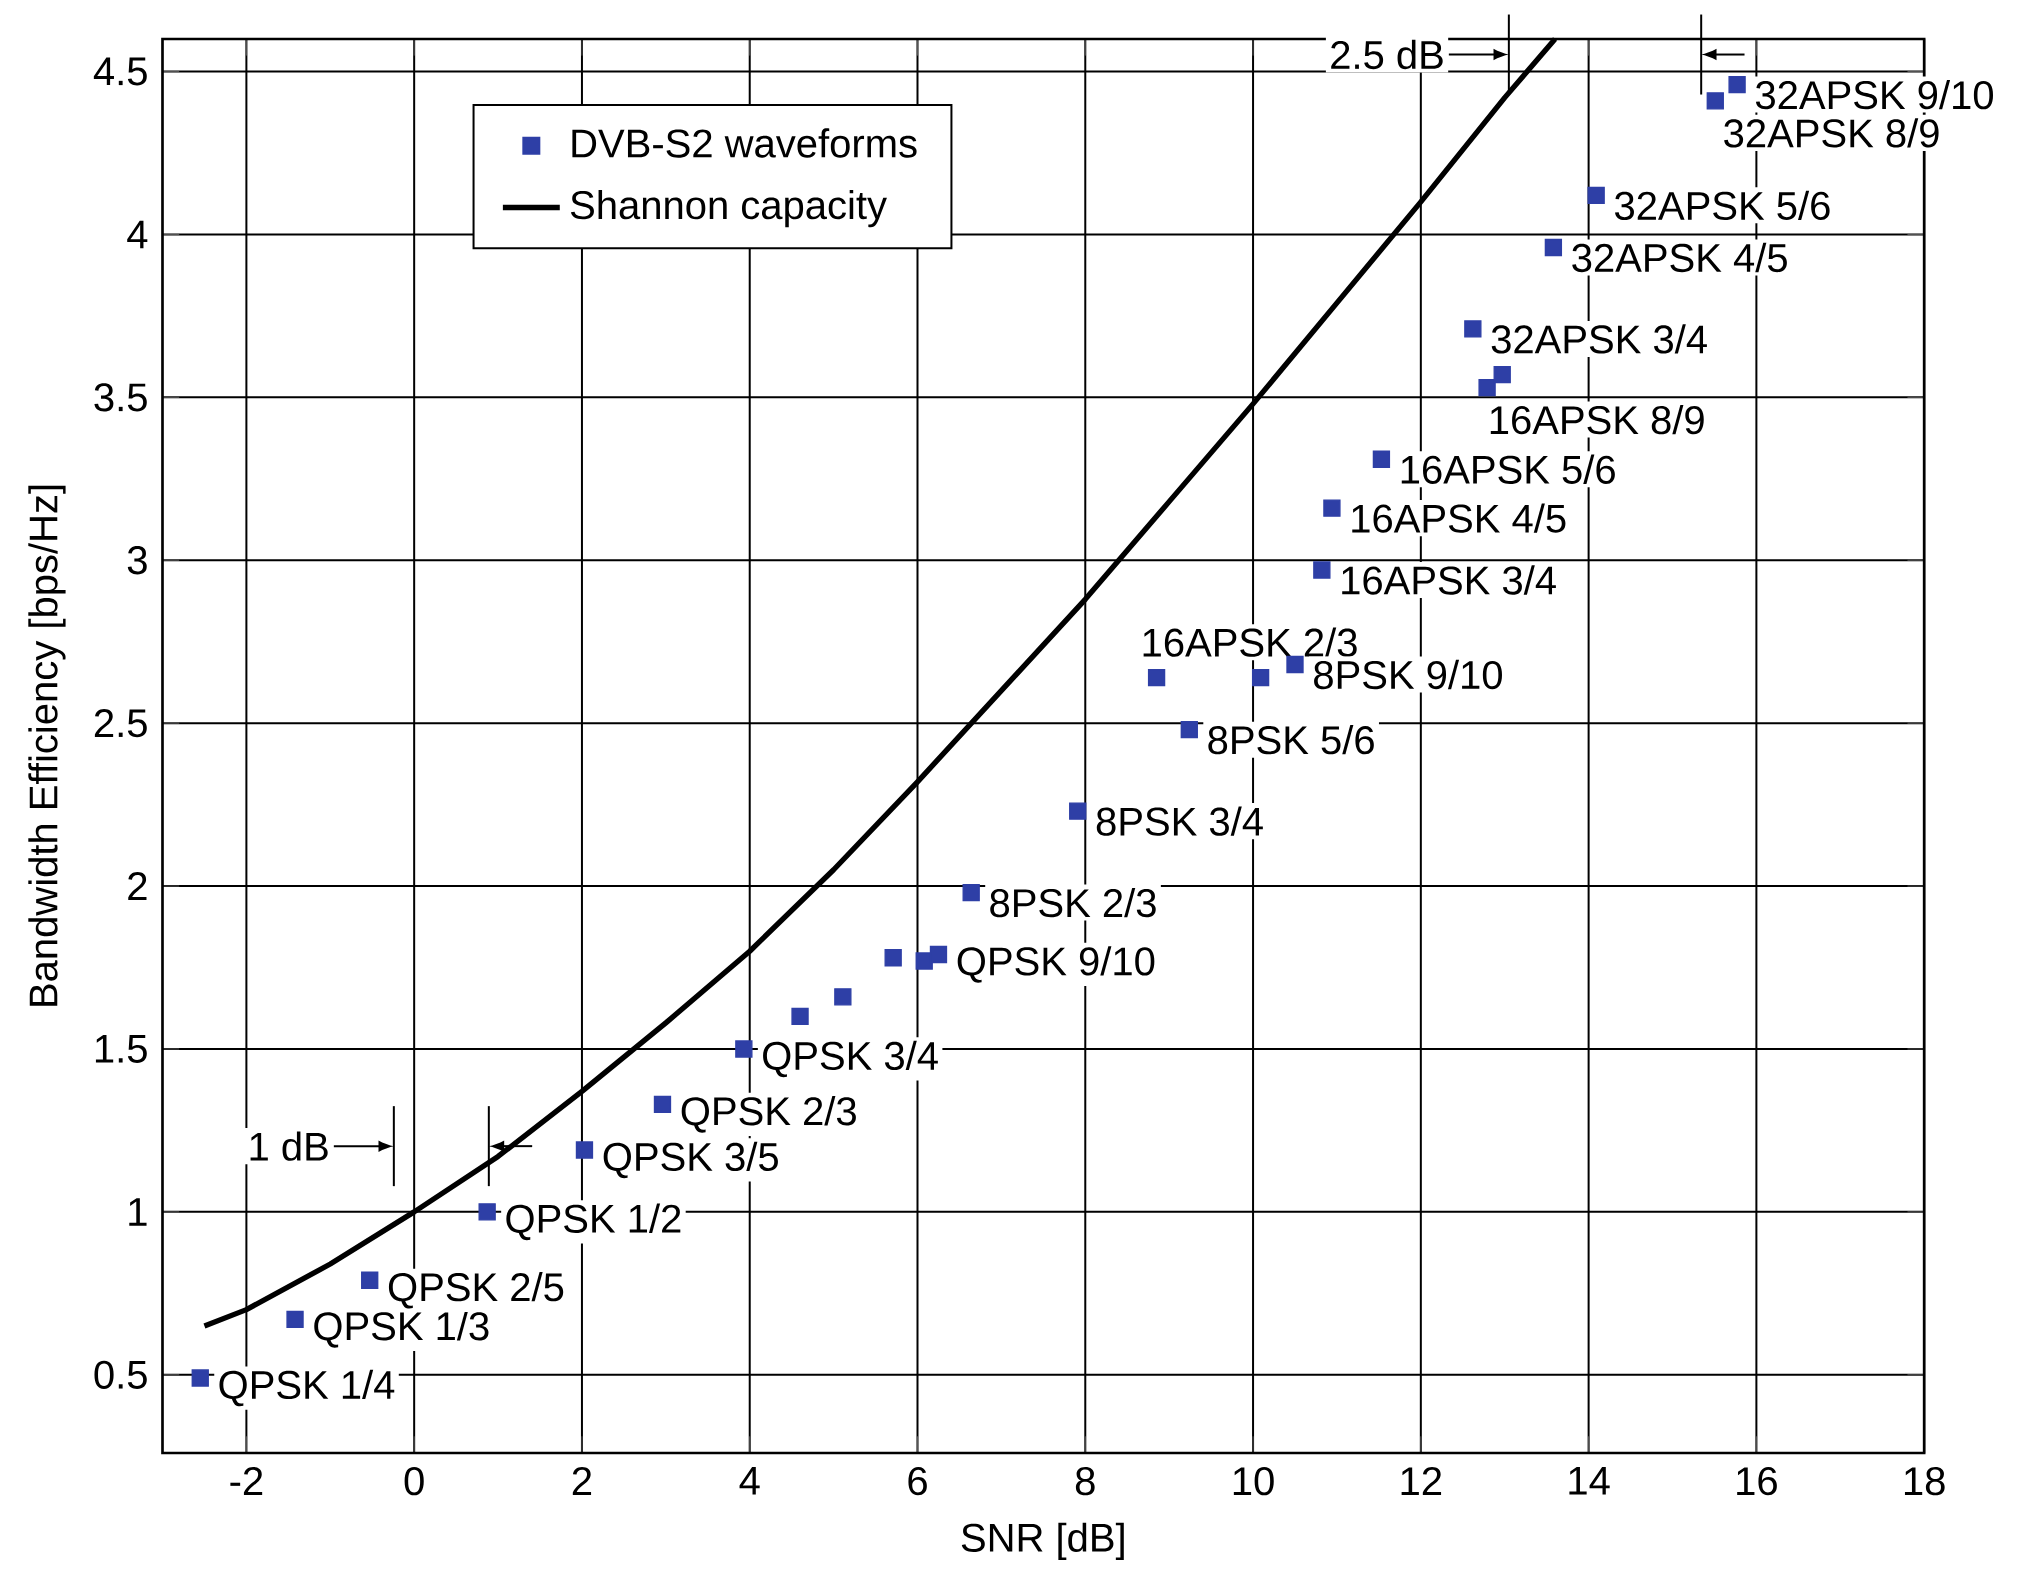 This screenshot has height=1585, width=2038. Describe the element at coordinates (1449, 580) in the screenshot. I see `data-label: 16APSK 3/4` at that location.